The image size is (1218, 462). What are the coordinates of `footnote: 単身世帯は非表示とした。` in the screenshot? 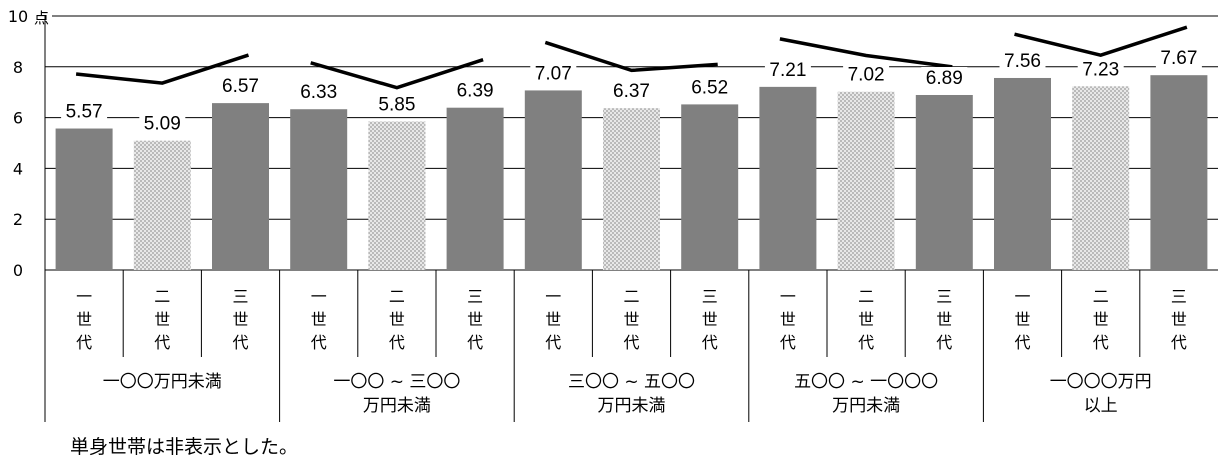 It's located at (184, 447).